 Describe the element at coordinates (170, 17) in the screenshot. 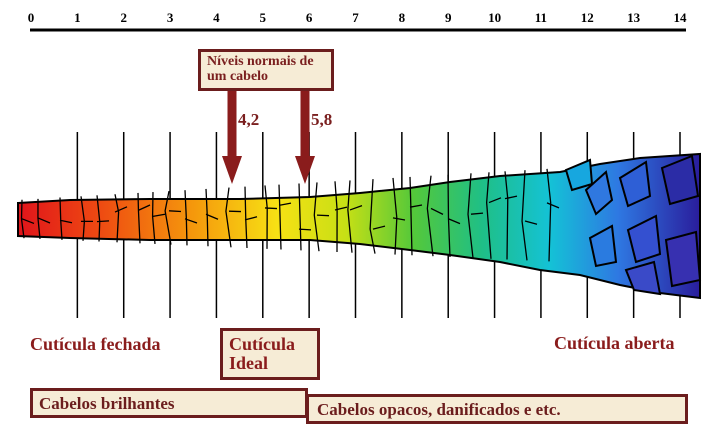

I see `tick-label-3: 3` at that location.